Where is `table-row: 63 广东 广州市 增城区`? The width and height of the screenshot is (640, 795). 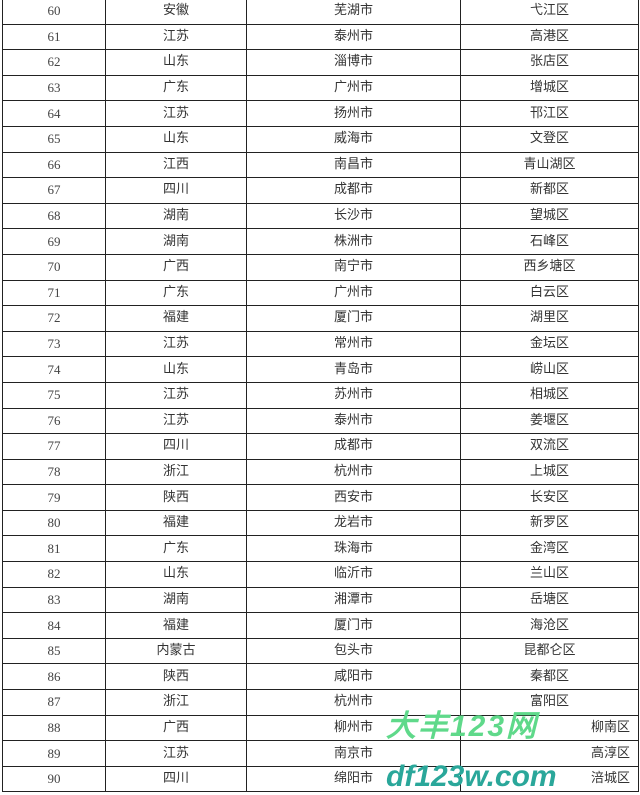 table-row: 63 广东 广州市 增城区 is located at coordinates (320, 88).